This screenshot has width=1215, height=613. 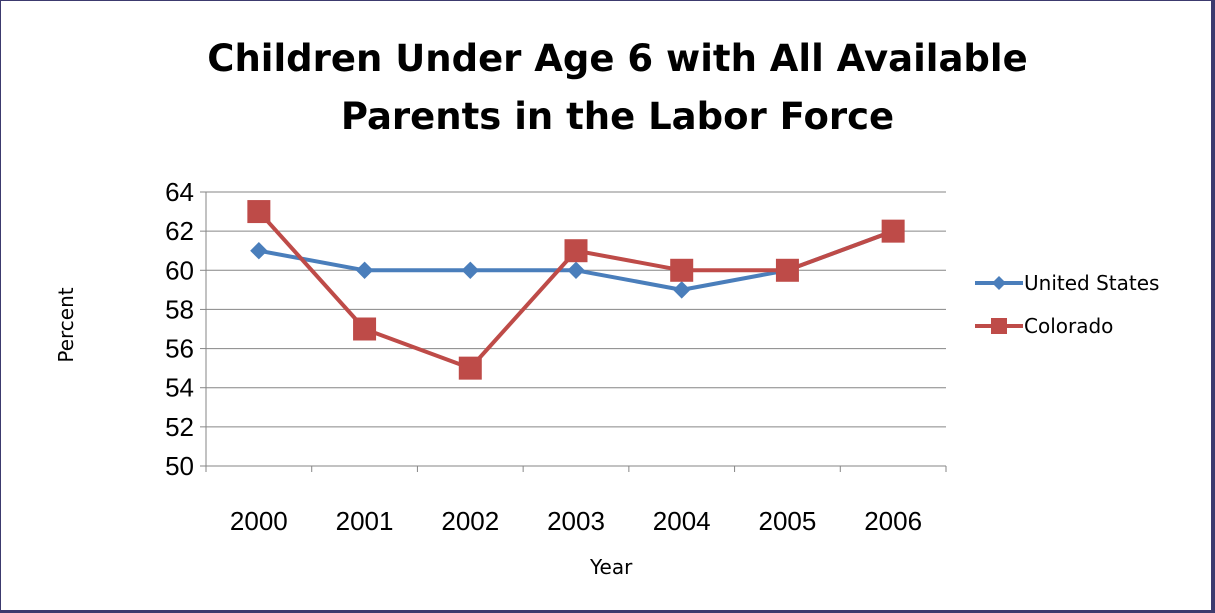 What do you see at coordinates (607, 611) in the screenshot?
I see `frame-shadow-bottom` at bounding box center [607, 611].